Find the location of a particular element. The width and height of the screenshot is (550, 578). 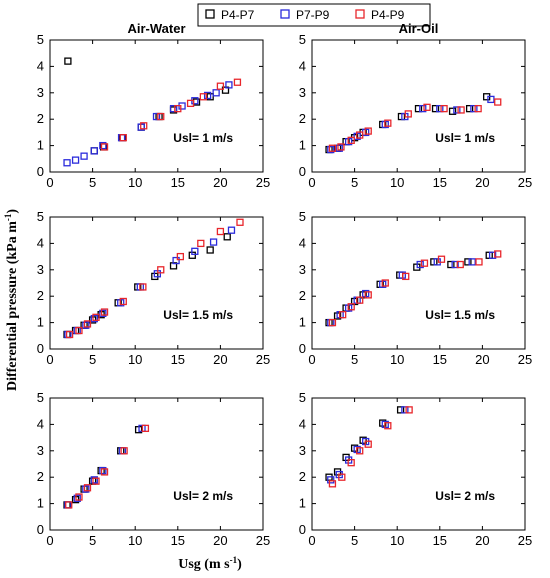

panel-air-oil-usl-1: 0 5 10 15 20 25 0 1 2 3 4 5 Air-Oil Usl= 1 m/s is located at coordinates (415, 105).